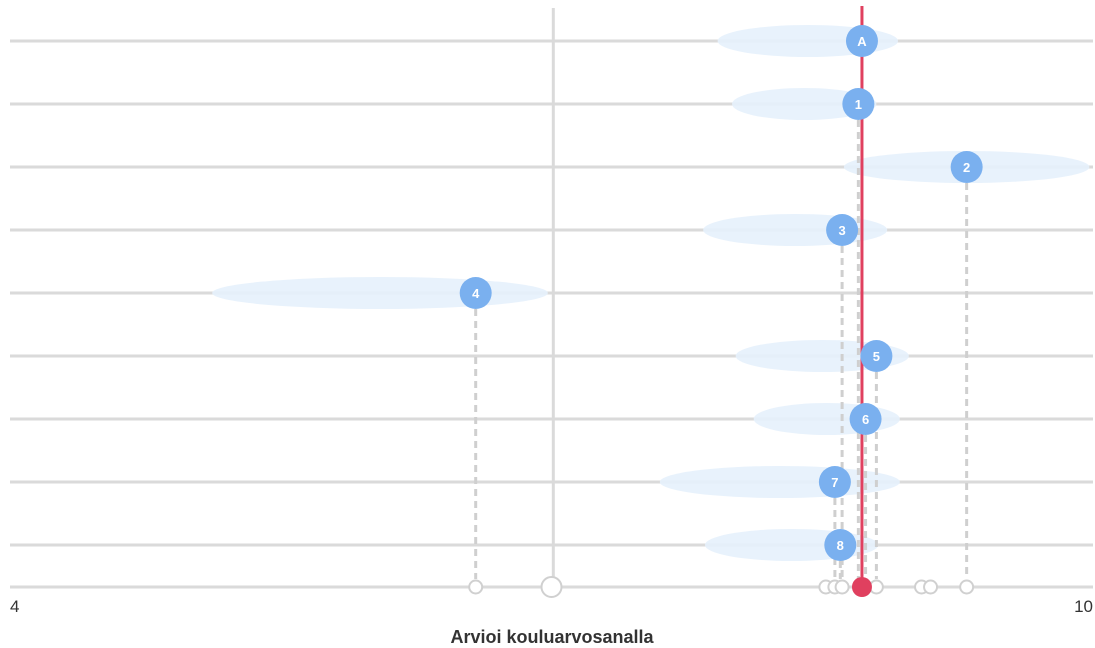  I want to click on point-marker-label: 1, so click(858, 104).